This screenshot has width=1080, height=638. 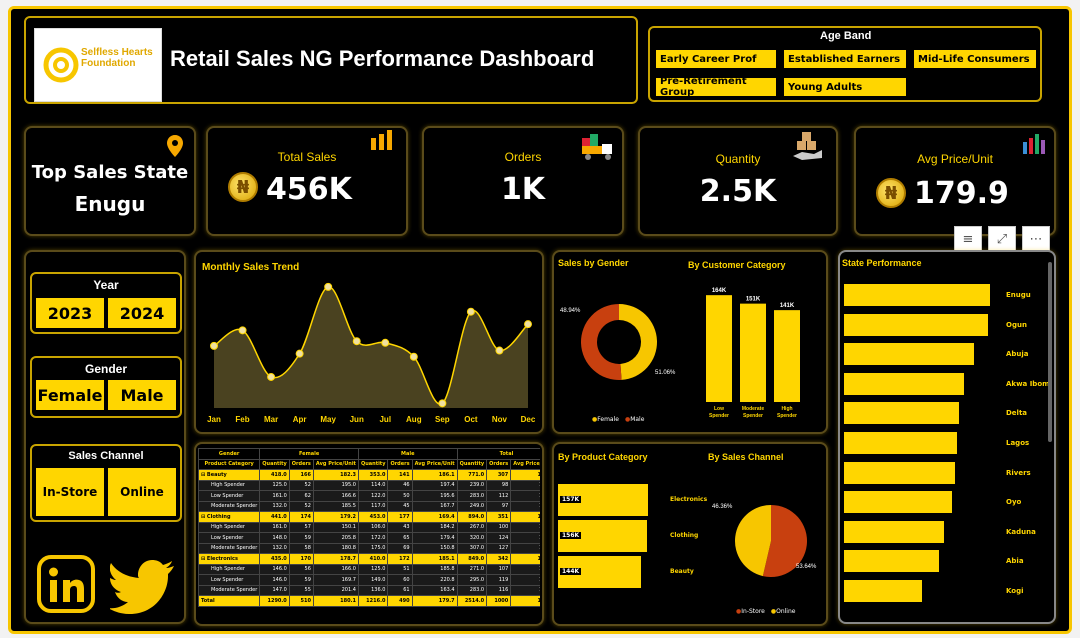 I want to click on gender-option: Female, so click(x=70, y=395).